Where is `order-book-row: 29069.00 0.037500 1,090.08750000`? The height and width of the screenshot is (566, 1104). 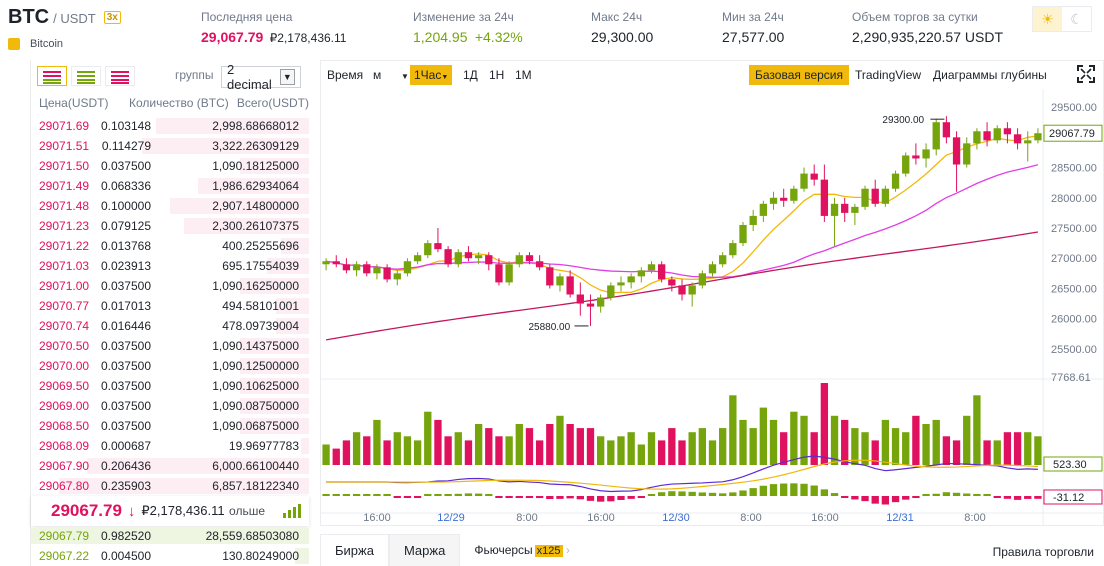
order-book-row: 29069.00 0.037500 1,090.08750000 is located at coordinates (170, 406).